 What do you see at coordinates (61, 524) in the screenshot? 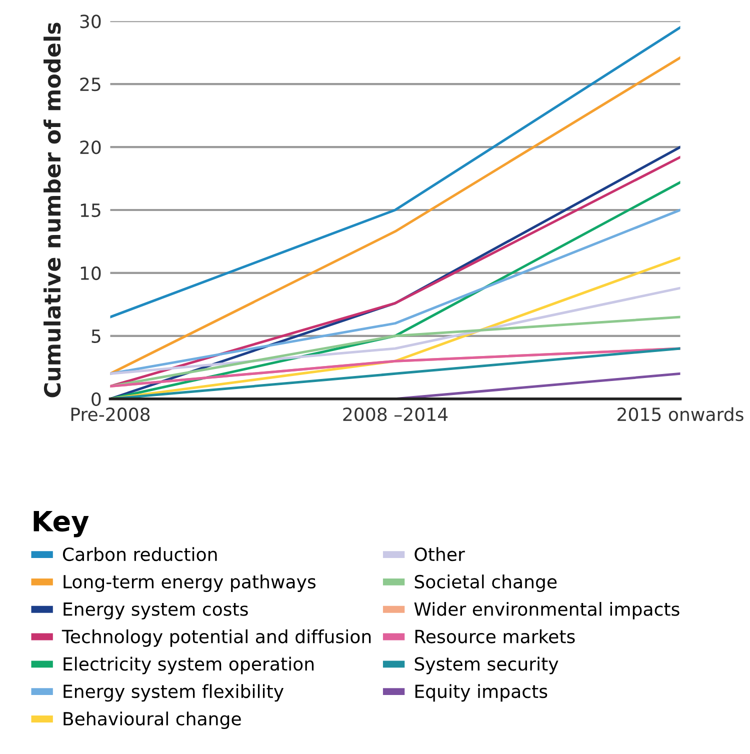
I see `legend-title: Key` at bounding box center [61, 524].